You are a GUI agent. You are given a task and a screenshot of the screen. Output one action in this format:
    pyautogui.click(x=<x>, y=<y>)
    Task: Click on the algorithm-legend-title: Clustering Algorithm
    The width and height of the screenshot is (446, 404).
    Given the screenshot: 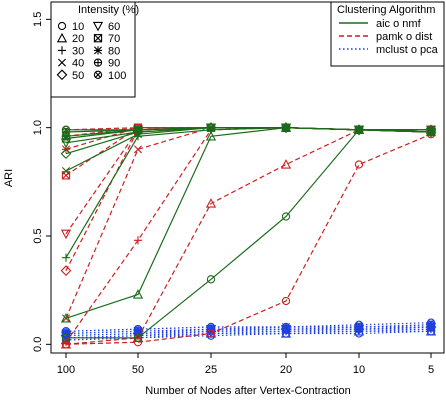 What is the action you would take?
    pyautogui.click(x=386, y=10)
    